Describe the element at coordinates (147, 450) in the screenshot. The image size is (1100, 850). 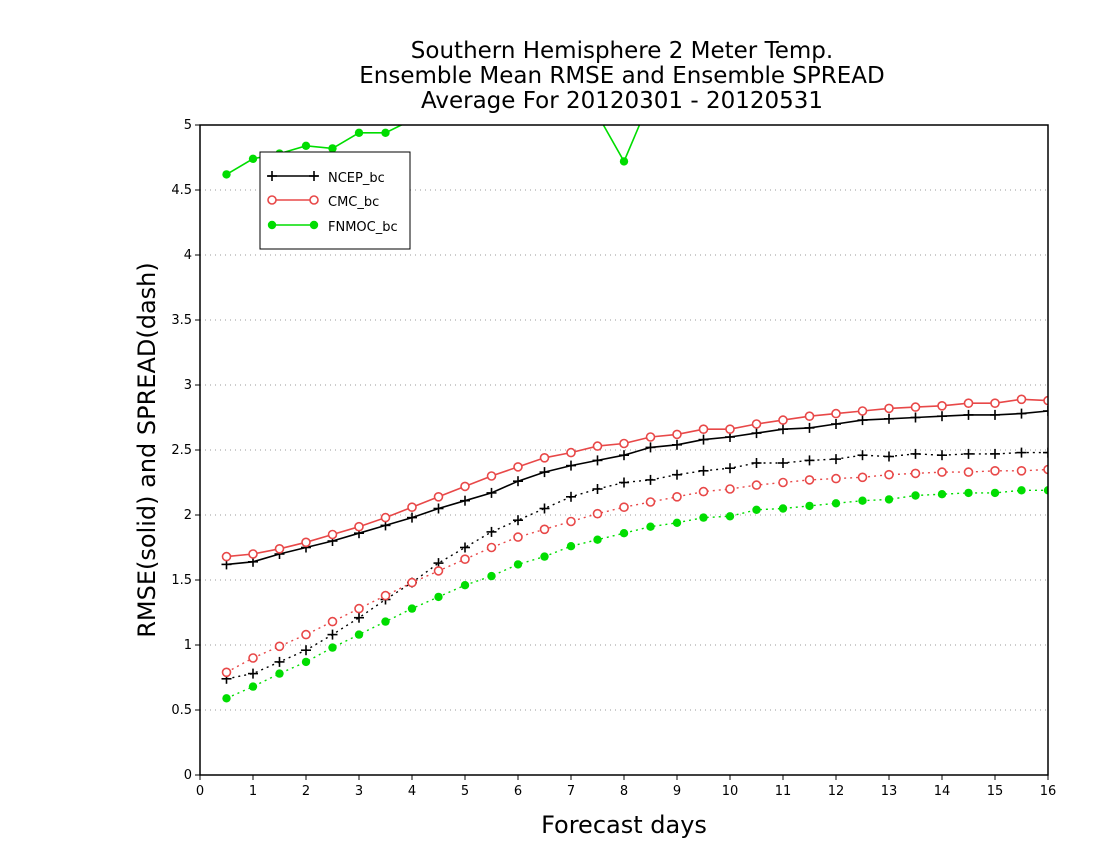
I see `y-axis-label: RMSE(solid) and SPREAD(dash)` at that location.